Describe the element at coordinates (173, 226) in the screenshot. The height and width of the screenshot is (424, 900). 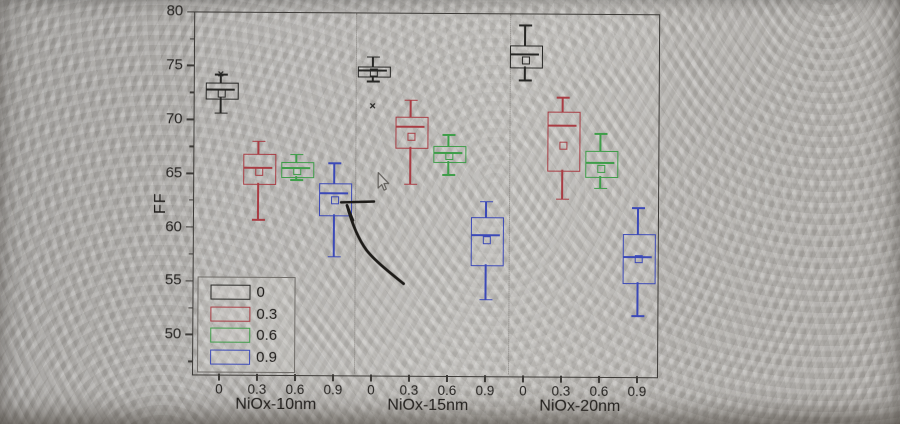
I see `y-tick-label: 60` at that location.